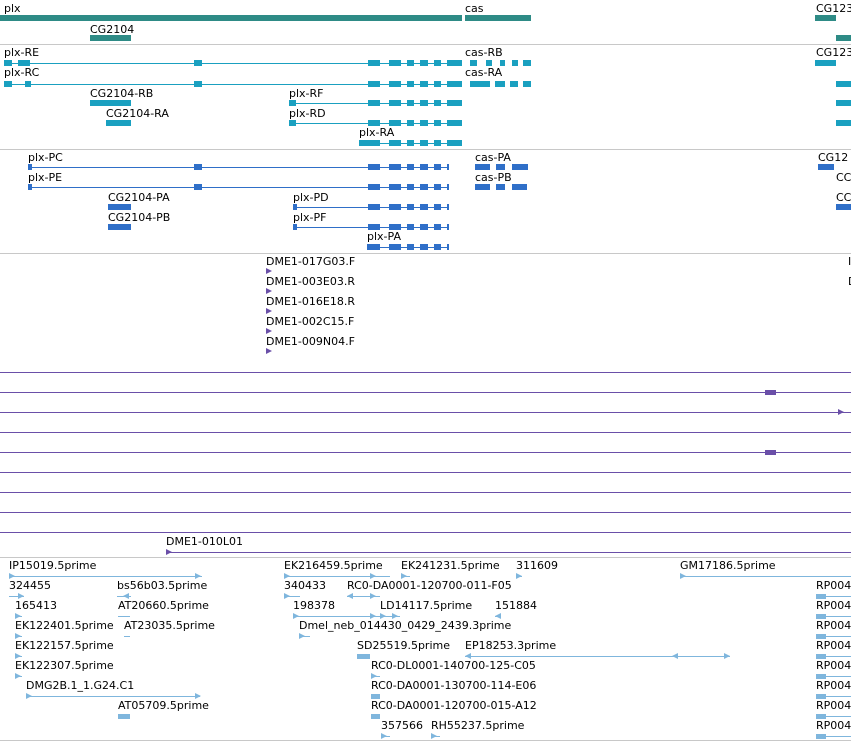  Describe the element at coordinates (163, 705) in the screenshot. I see `est-label: AT05709.5prime` at that location.